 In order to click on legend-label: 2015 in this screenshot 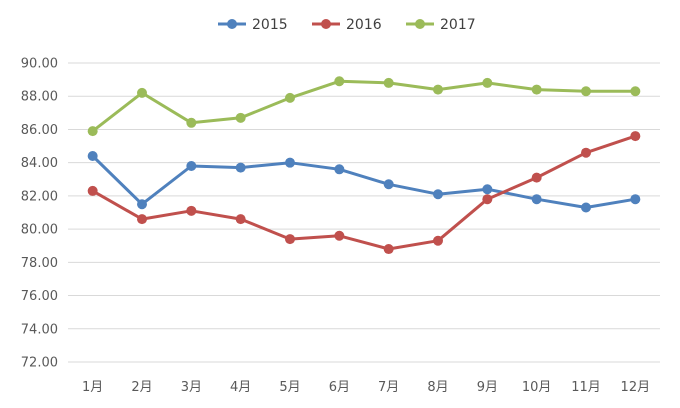, I will do `click(270, 25)`.